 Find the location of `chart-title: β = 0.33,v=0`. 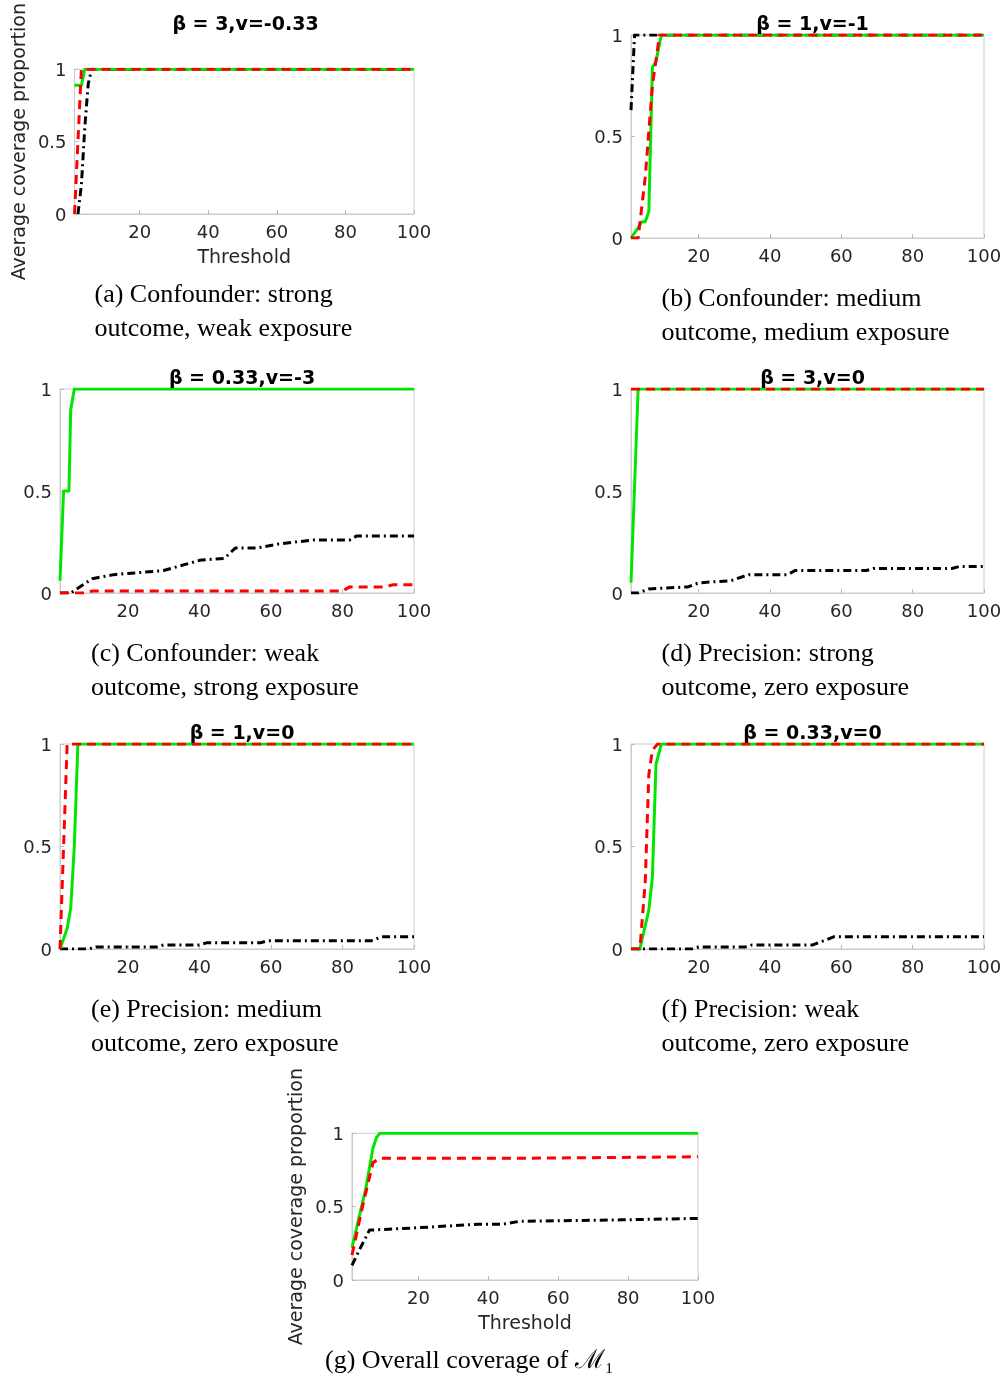

chart-title: β = 0.33,v=0 is located at coordinates (812, 731).